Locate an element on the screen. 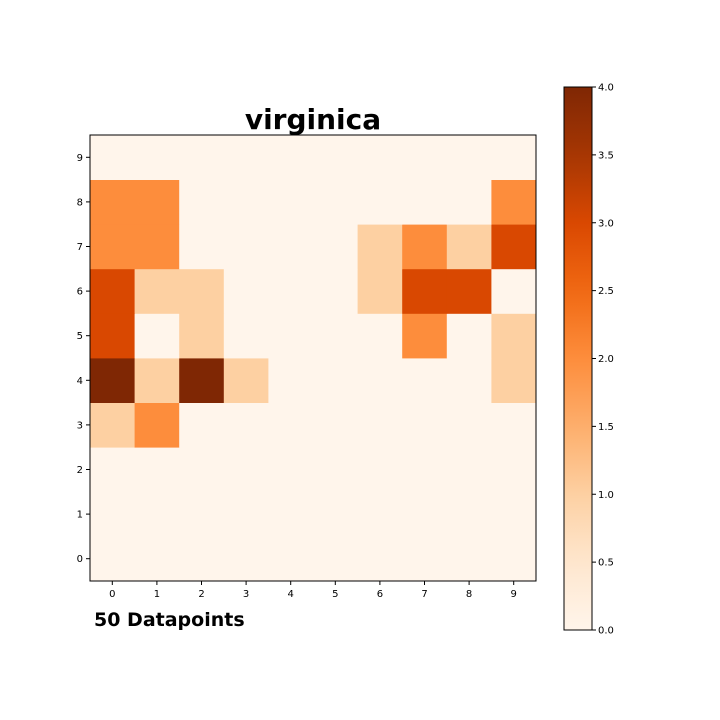  colorbar-tick-label: 1.0 is located at coordinates (606, 495).